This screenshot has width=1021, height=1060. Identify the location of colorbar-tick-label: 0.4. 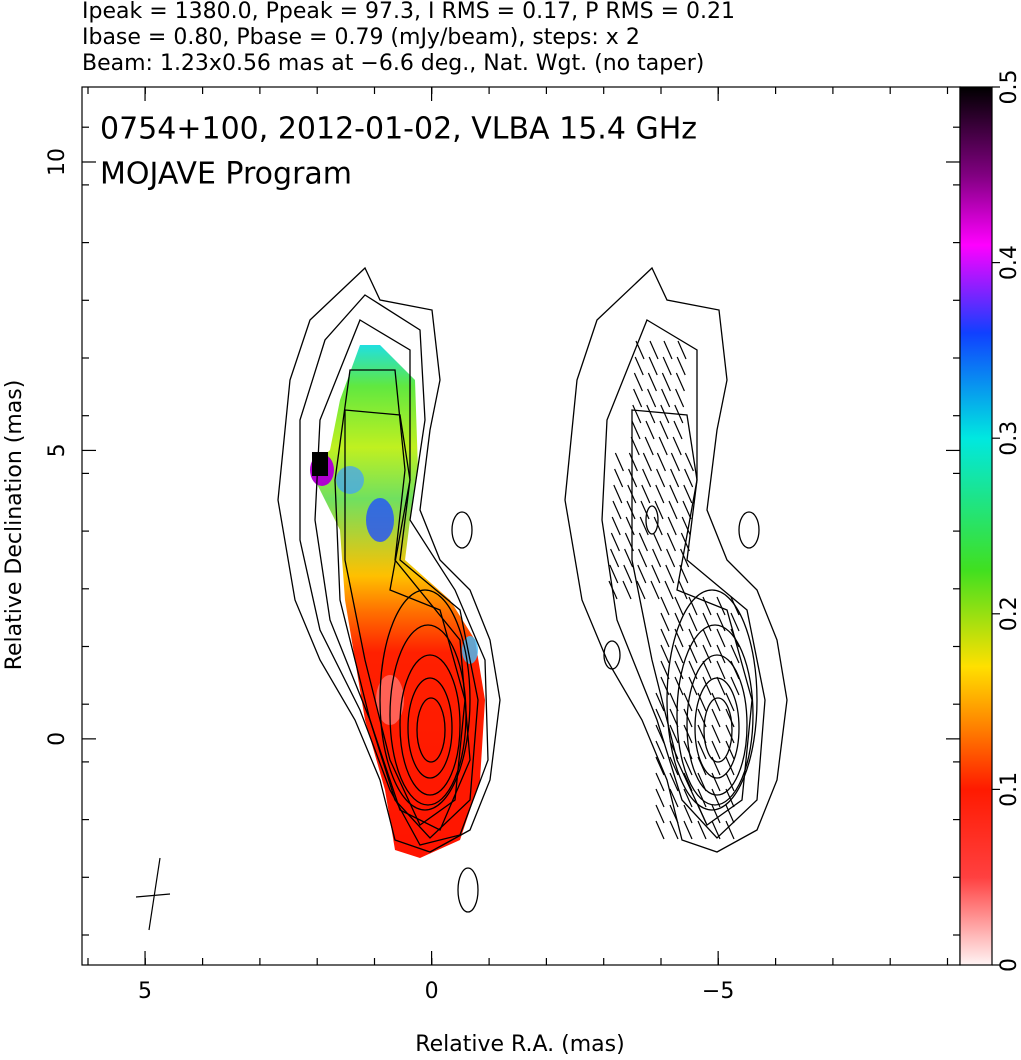
(1009, 262).